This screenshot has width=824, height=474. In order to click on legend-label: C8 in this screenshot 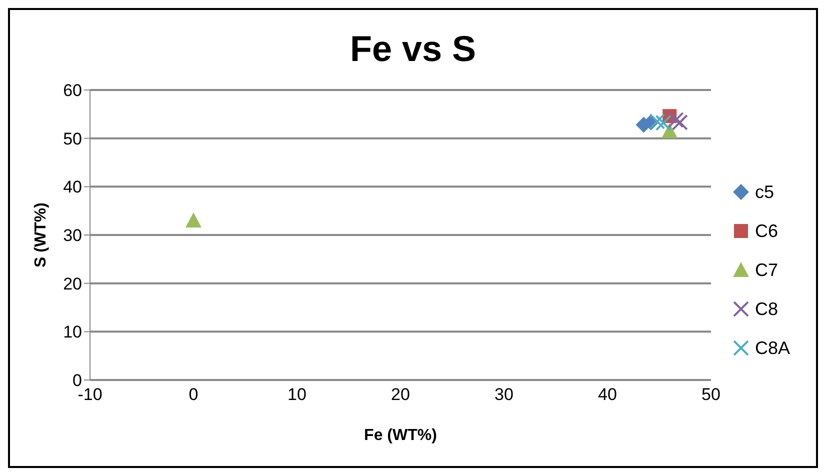, I will do `click(766, 309)`.